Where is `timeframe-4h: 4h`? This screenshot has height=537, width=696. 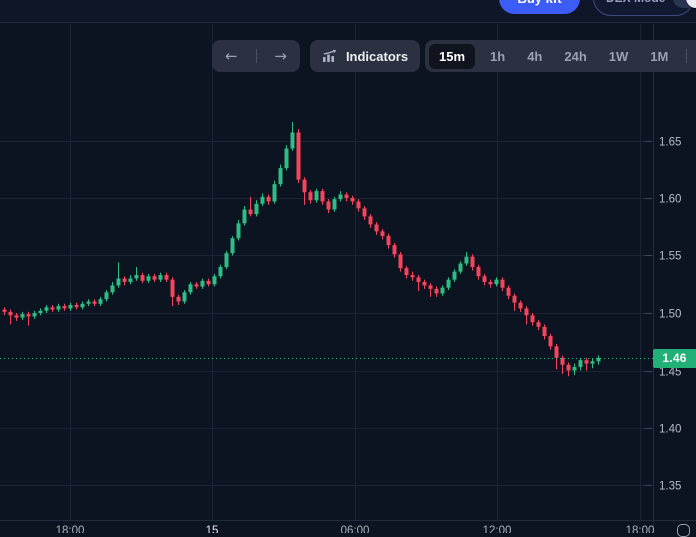 timeframe-4h: 4h is located at coordinates (534, 56).